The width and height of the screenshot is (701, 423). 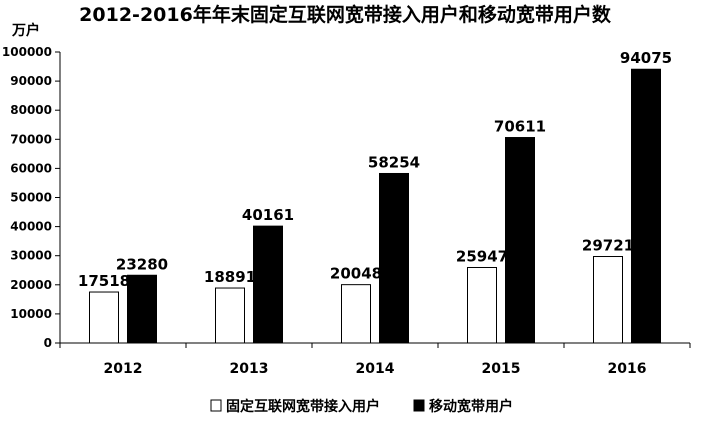 I want to click on y-tick-label: 10000, so click(x=31, y=314).